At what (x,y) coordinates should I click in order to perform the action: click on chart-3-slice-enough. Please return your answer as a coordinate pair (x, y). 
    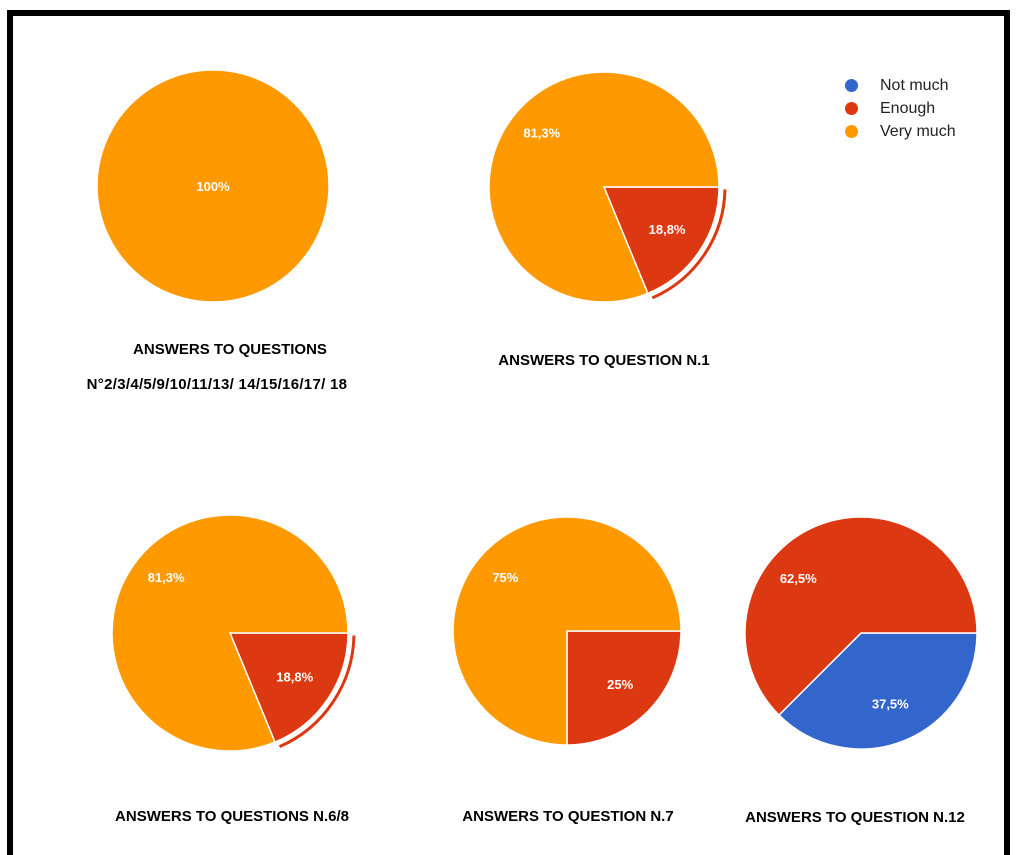
    Looking at the image, I should click on (288, 688).